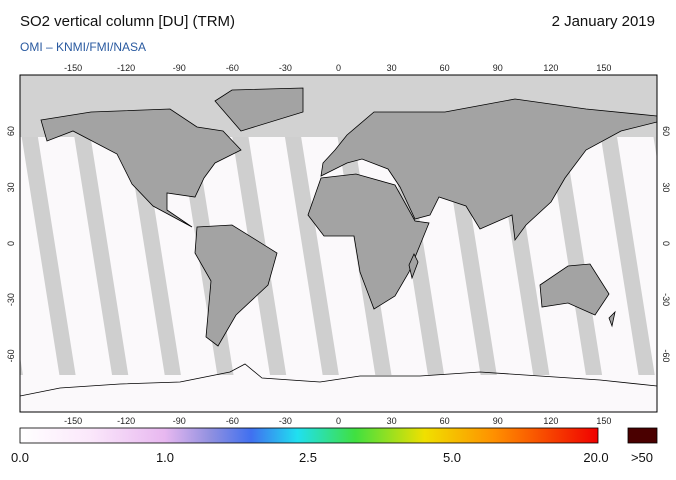 The width and height of the screenshot is (676, 480). What do you see at coordinates (445, 421) in the screenshot?
I see `lon-label-bottom: 60` at bounding box center [445, 421].